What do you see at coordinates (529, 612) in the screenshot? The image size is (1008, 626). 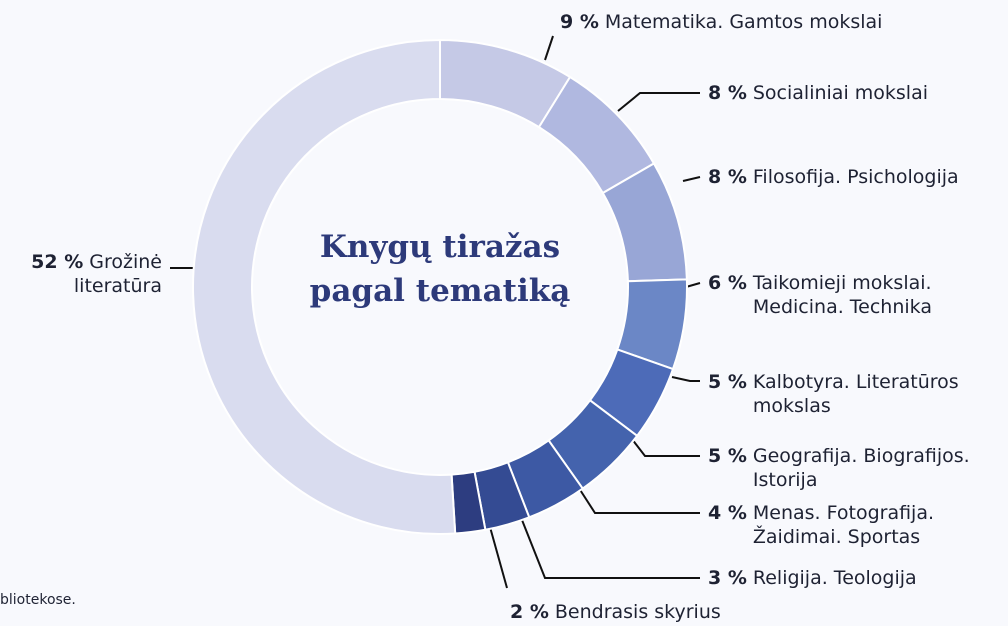 I see `value-label: 2 %` at bounding box center [529, 612].